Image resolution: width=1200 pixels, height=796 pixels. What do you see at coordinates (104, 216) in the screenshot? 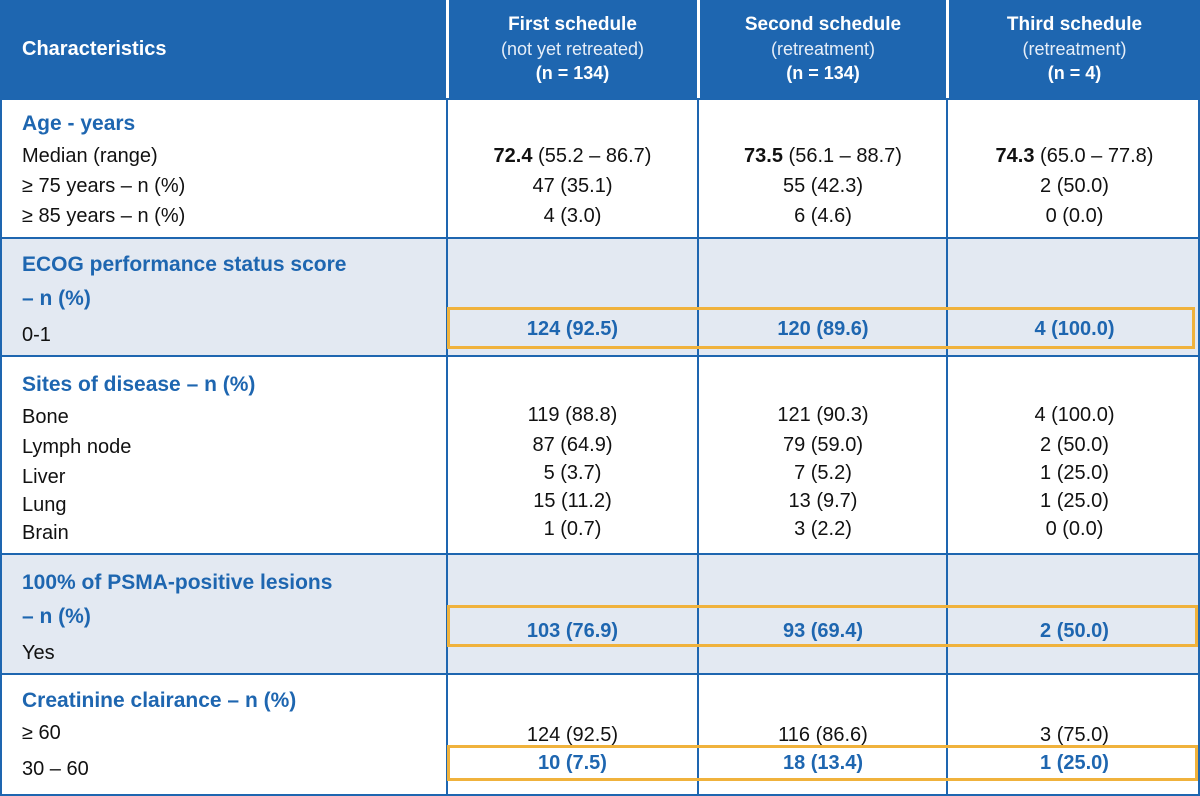
I see `row-label: ≥ 85 years – n (%)` at bounding box center [104, 216].